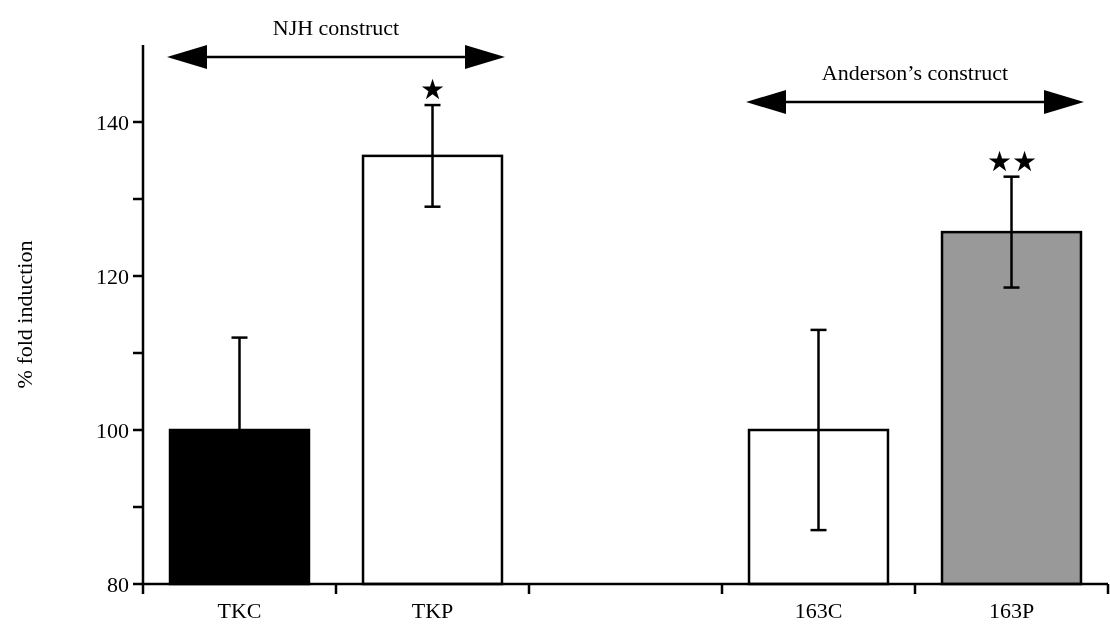 This screenshot has height=636, width=1110. What do you see at coordinates (112, 122) in the screenshot?
I see `y-tick-label: 140` at bounding box center [112, 122].